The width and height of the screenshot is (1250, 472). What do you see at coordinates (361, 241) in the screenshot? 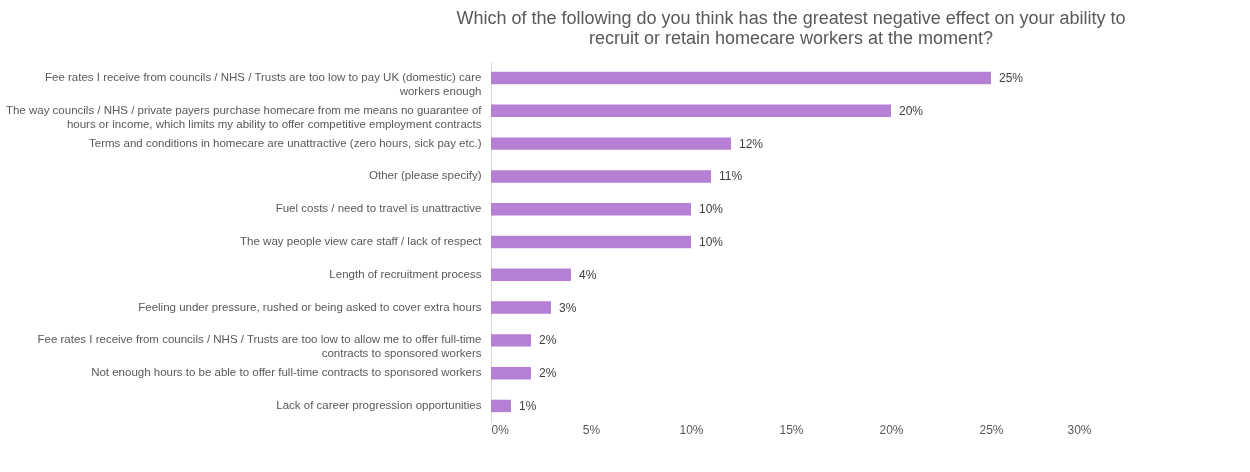
I see `y-tick-label: The way people view care staff / lack of respect` at bounding box center [361, 241].